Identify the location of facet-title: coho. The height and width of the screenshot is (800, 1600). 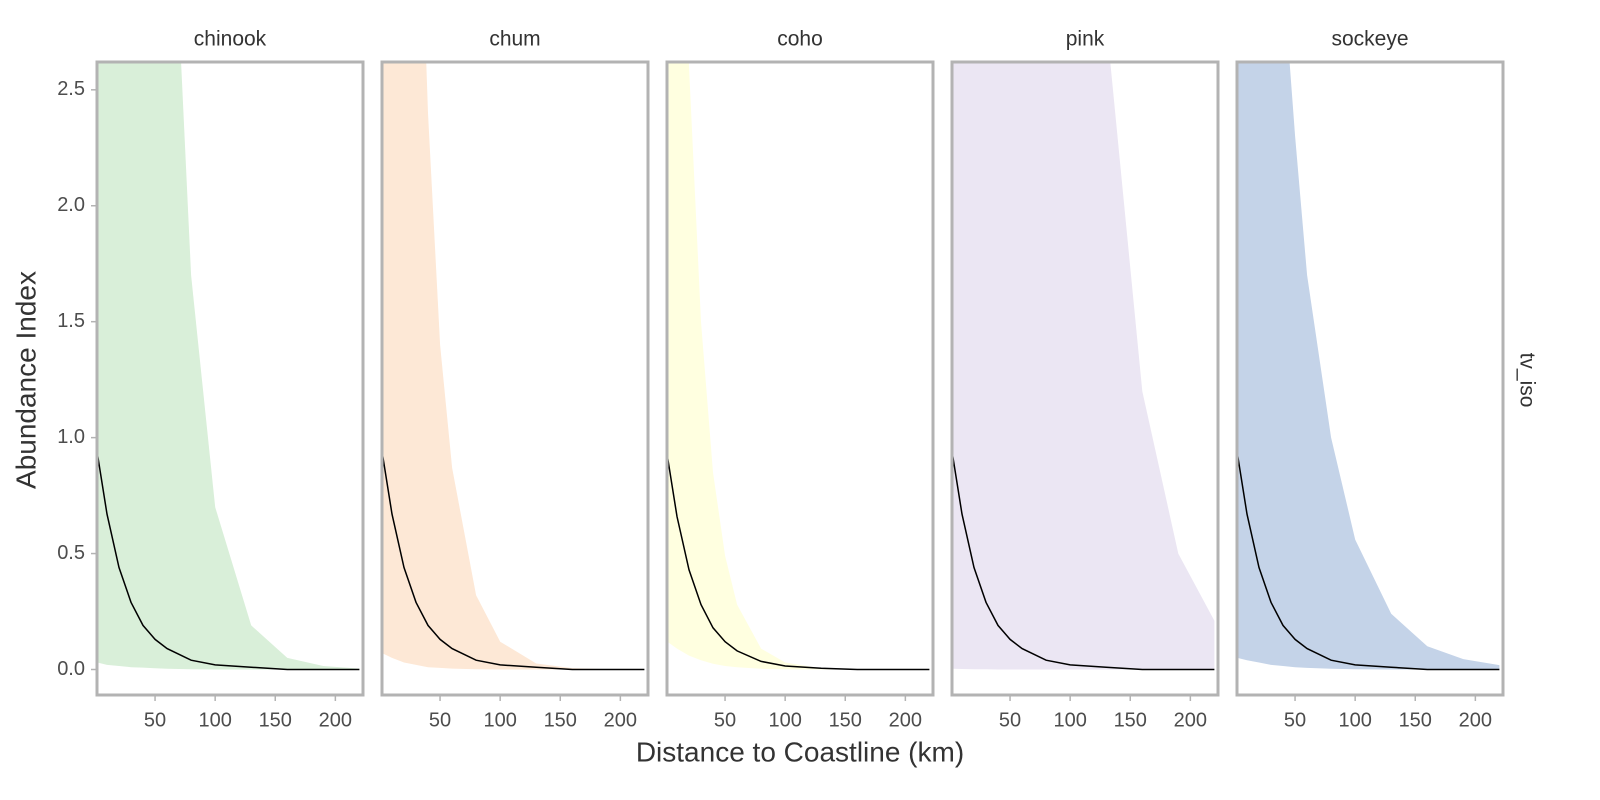
(800, 39).